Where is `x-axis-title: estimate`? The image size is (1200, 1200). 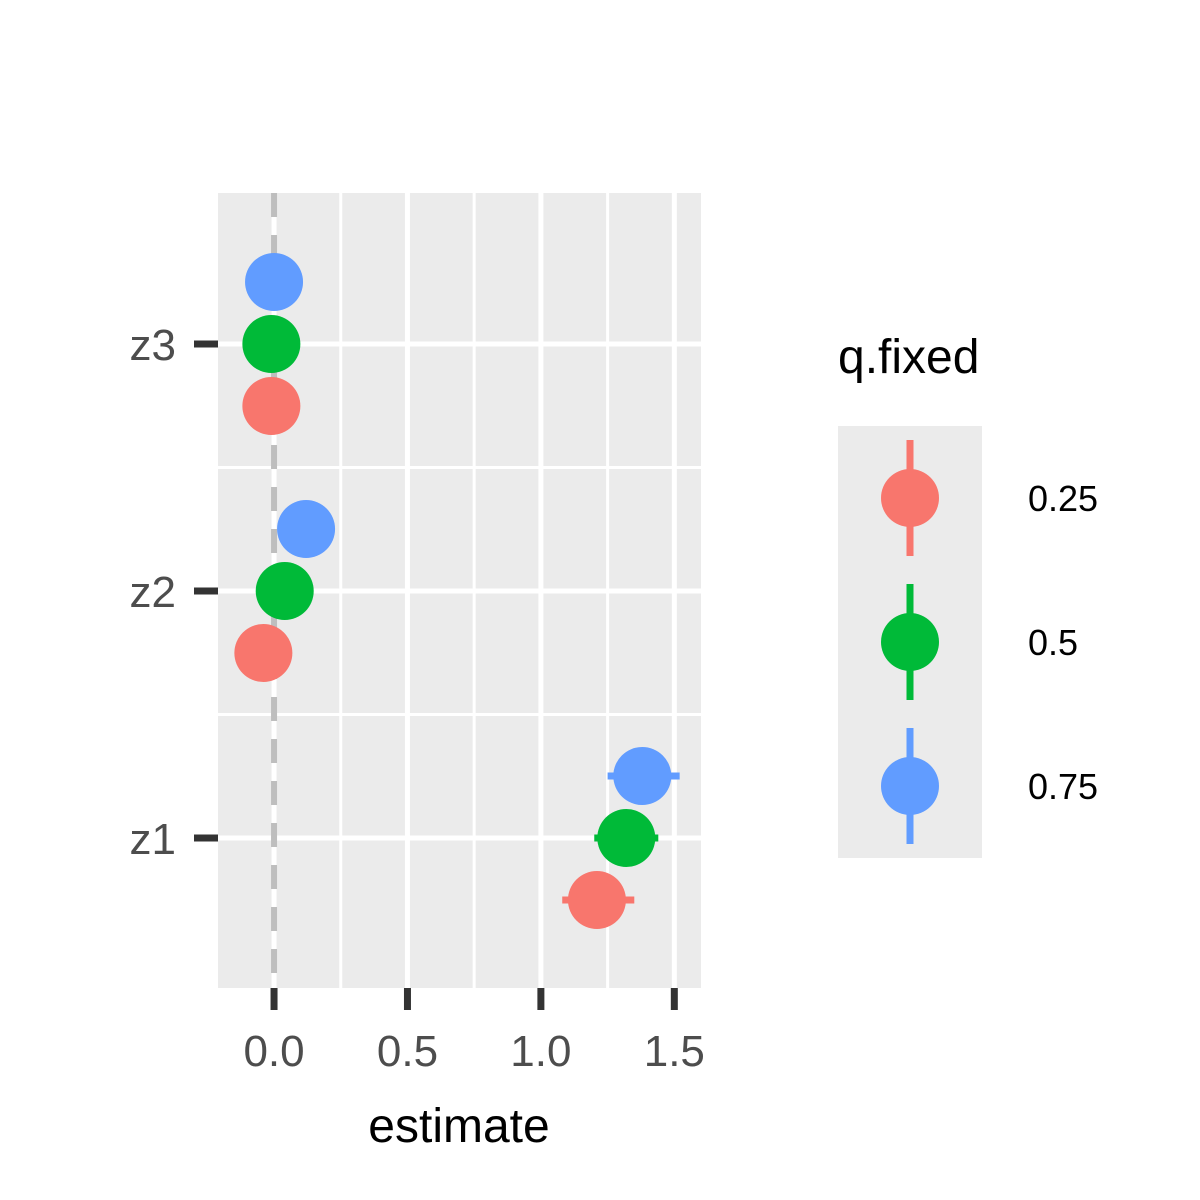 x-axis-title: estimate is located at coordinates (458, 1126).